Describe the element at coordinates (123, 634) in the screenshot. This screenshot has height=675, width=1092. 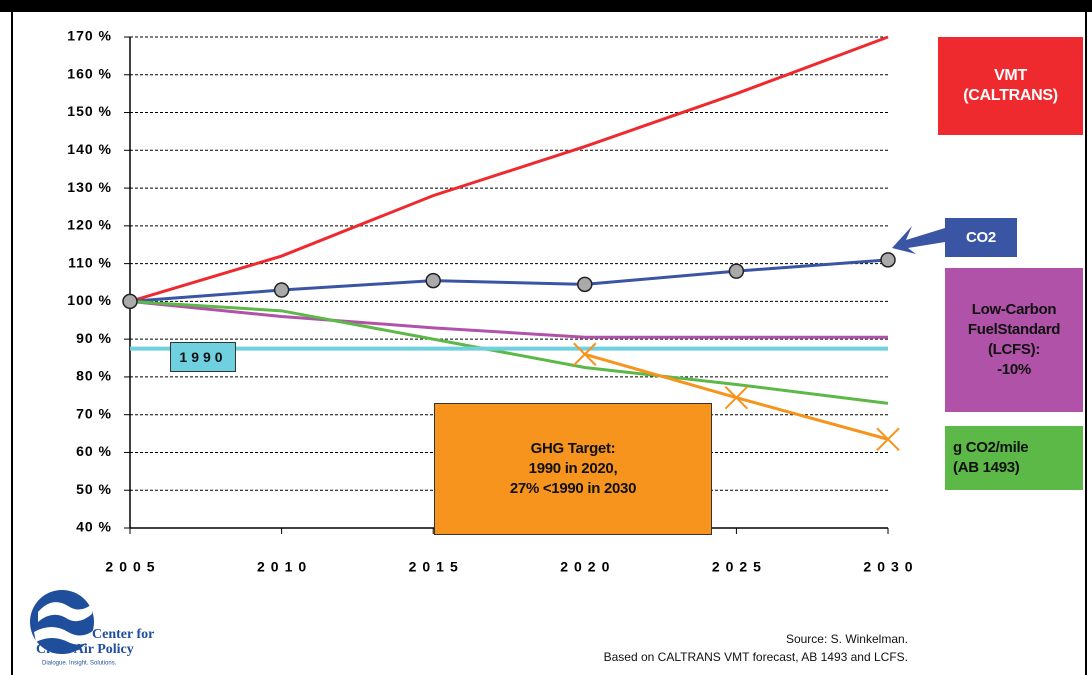
I see `logo-text: Center for` at that location.